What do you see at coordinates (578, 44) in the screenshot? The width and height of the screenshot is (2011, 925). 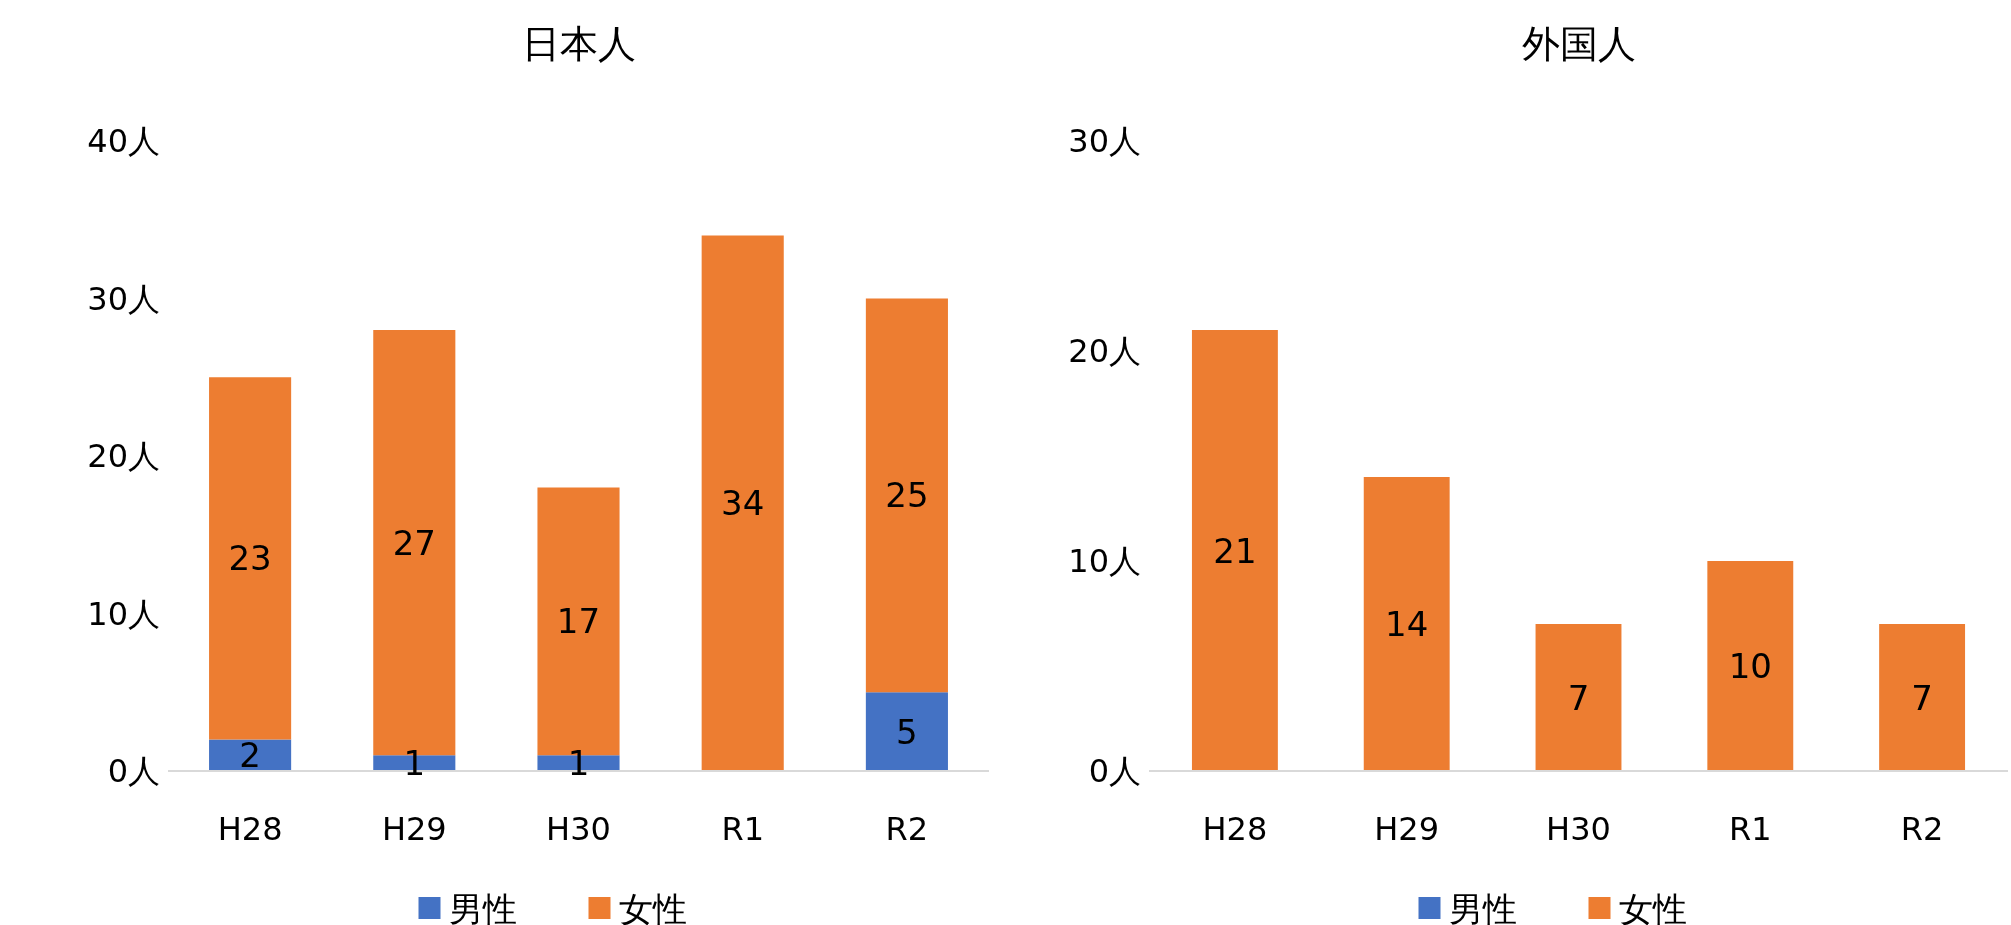 I see `chart-title: 日本人` at bounding box center [578, 44].